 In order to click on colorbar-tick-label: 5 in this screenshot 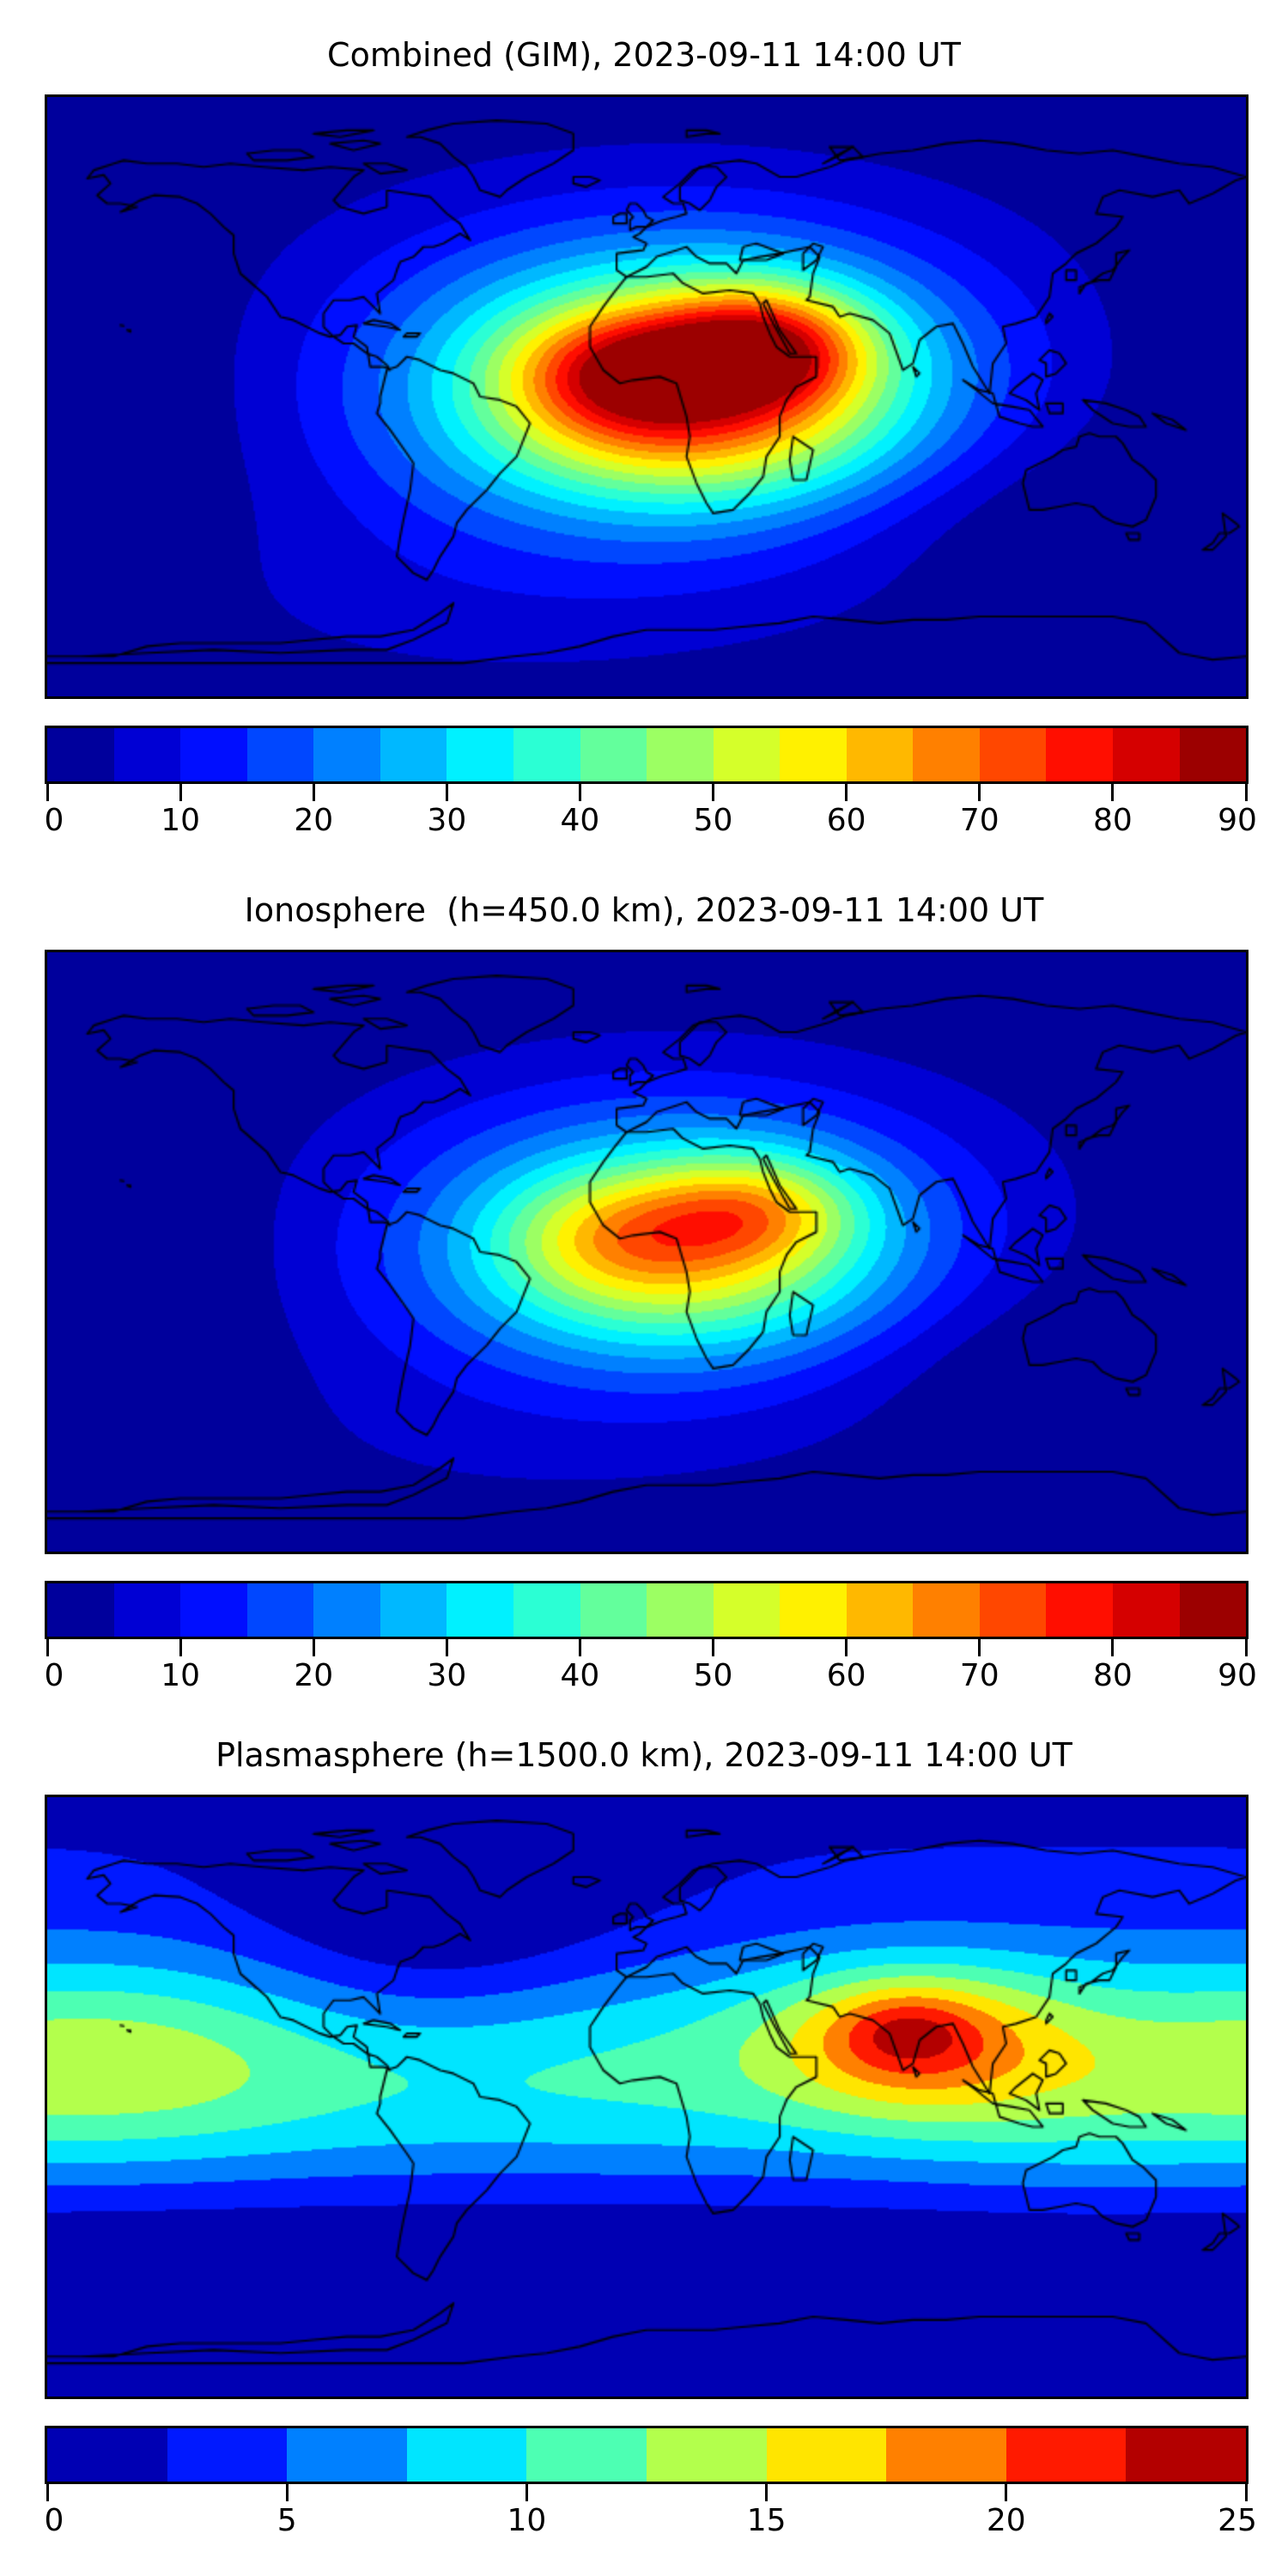, I will do `click(286, 2521)`.